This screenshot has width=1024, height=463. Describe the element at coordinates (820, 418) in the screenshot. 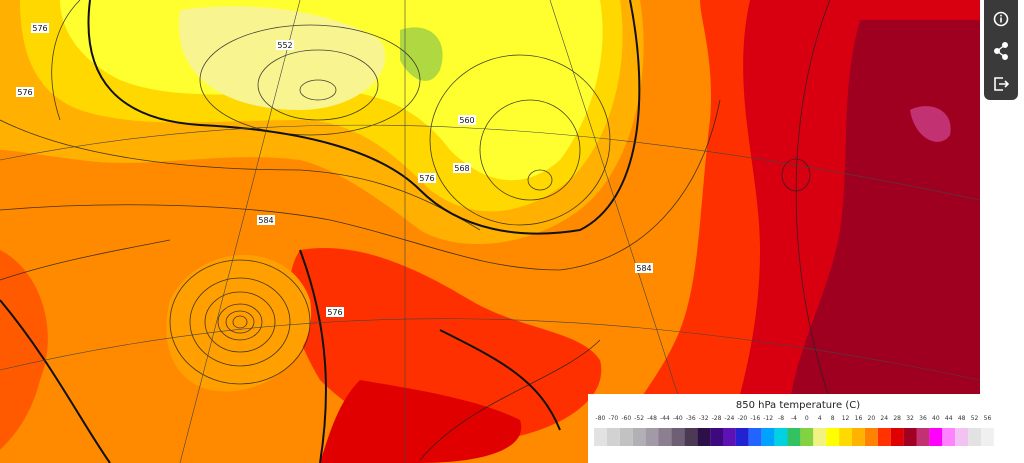

I see `legend-tick-label: 4` at that location.